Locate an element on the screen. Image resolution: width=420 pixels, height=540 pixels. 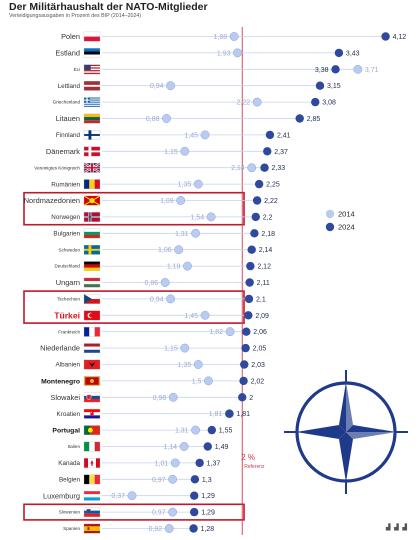
country-name: Norwegen is located at coordinates (65, 217).